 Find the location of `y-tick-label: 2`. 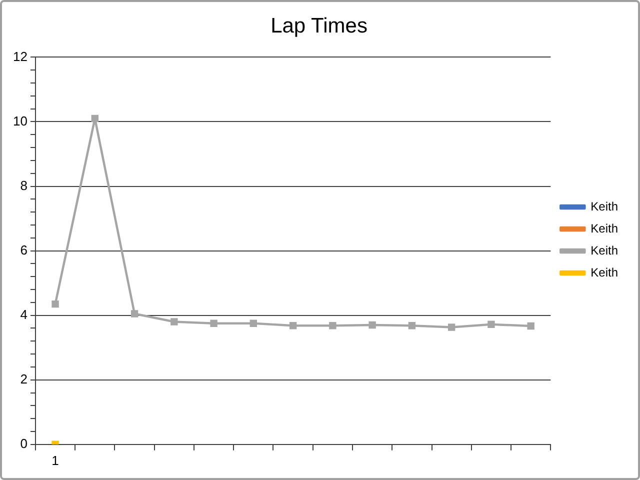

y-tick-label: 2 is located at coordinates (24, 378).